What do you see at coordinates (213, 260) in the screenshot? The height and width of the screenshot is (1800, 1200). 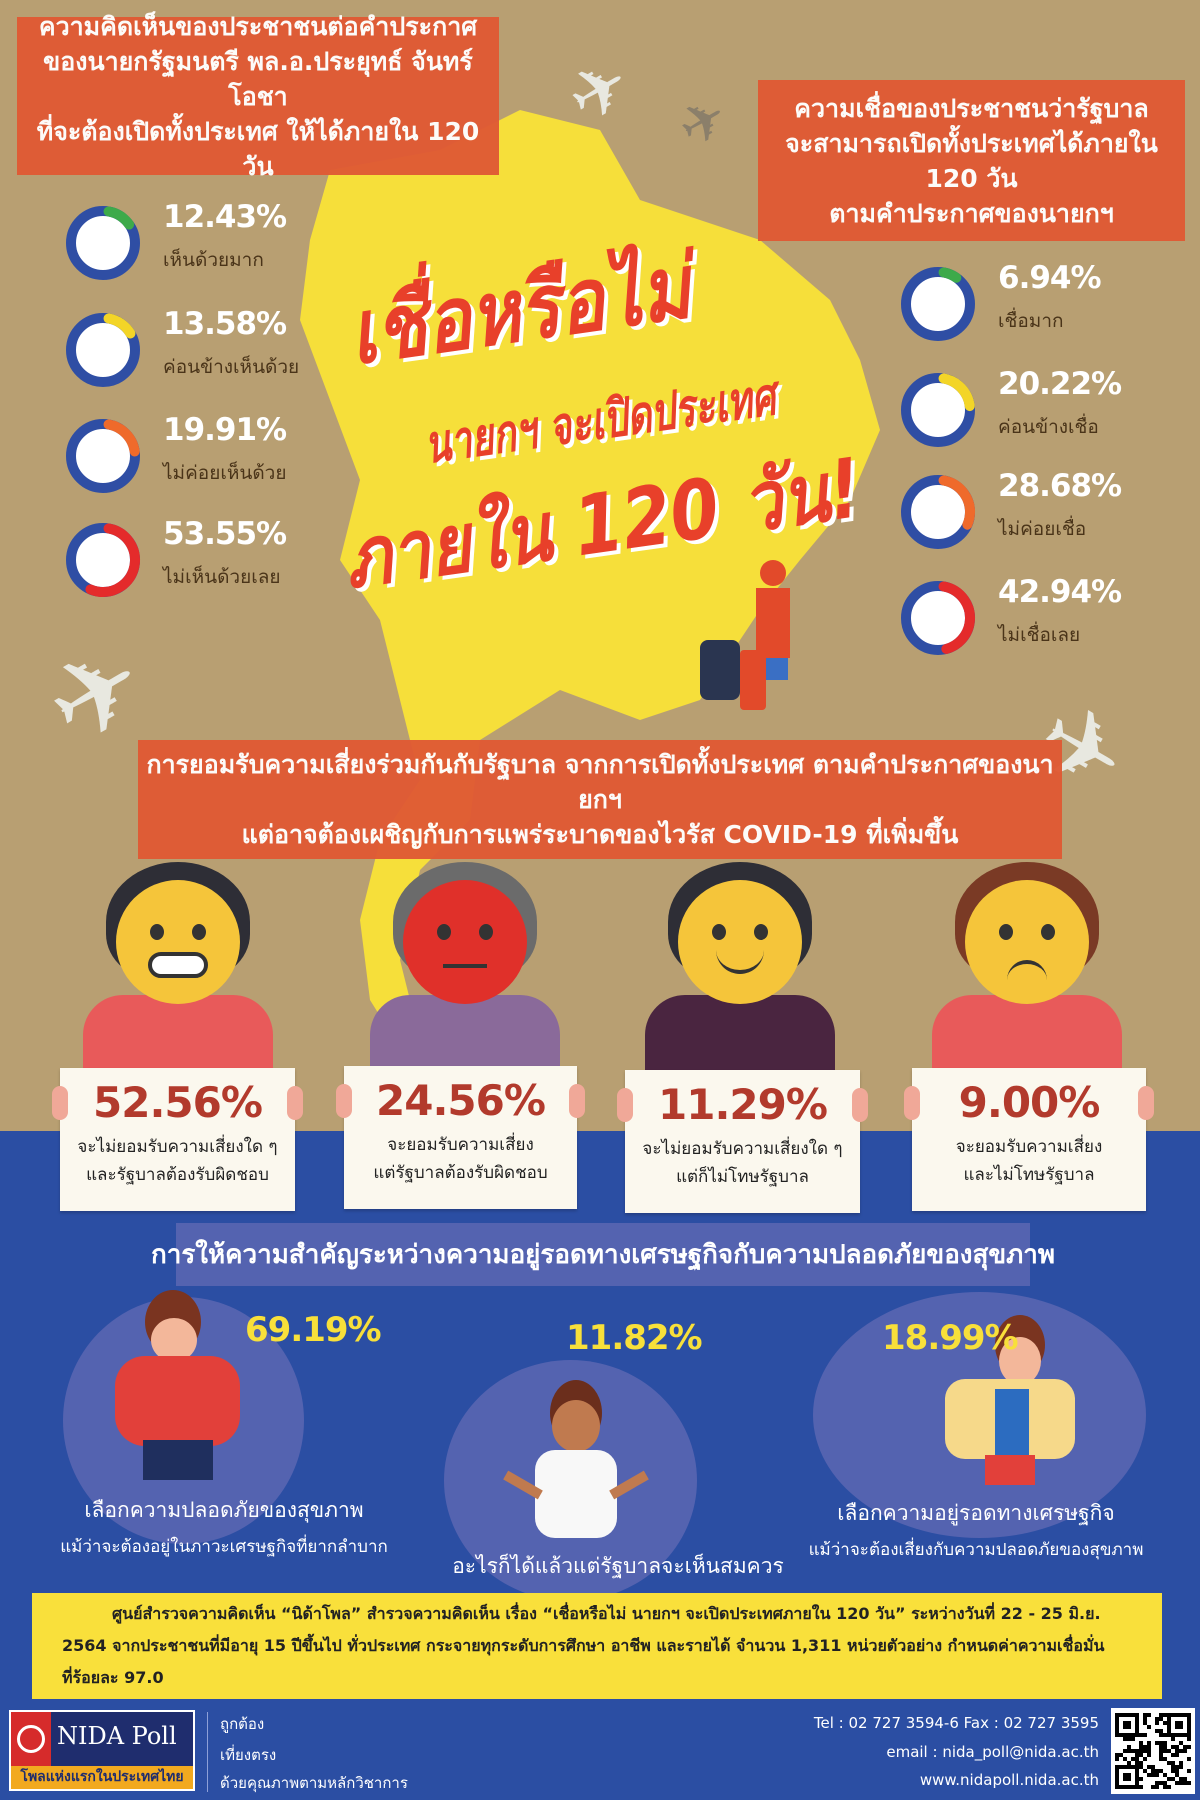 I see `donut-label: เห็นด้วยมาก` at bounding box center [213, 260].